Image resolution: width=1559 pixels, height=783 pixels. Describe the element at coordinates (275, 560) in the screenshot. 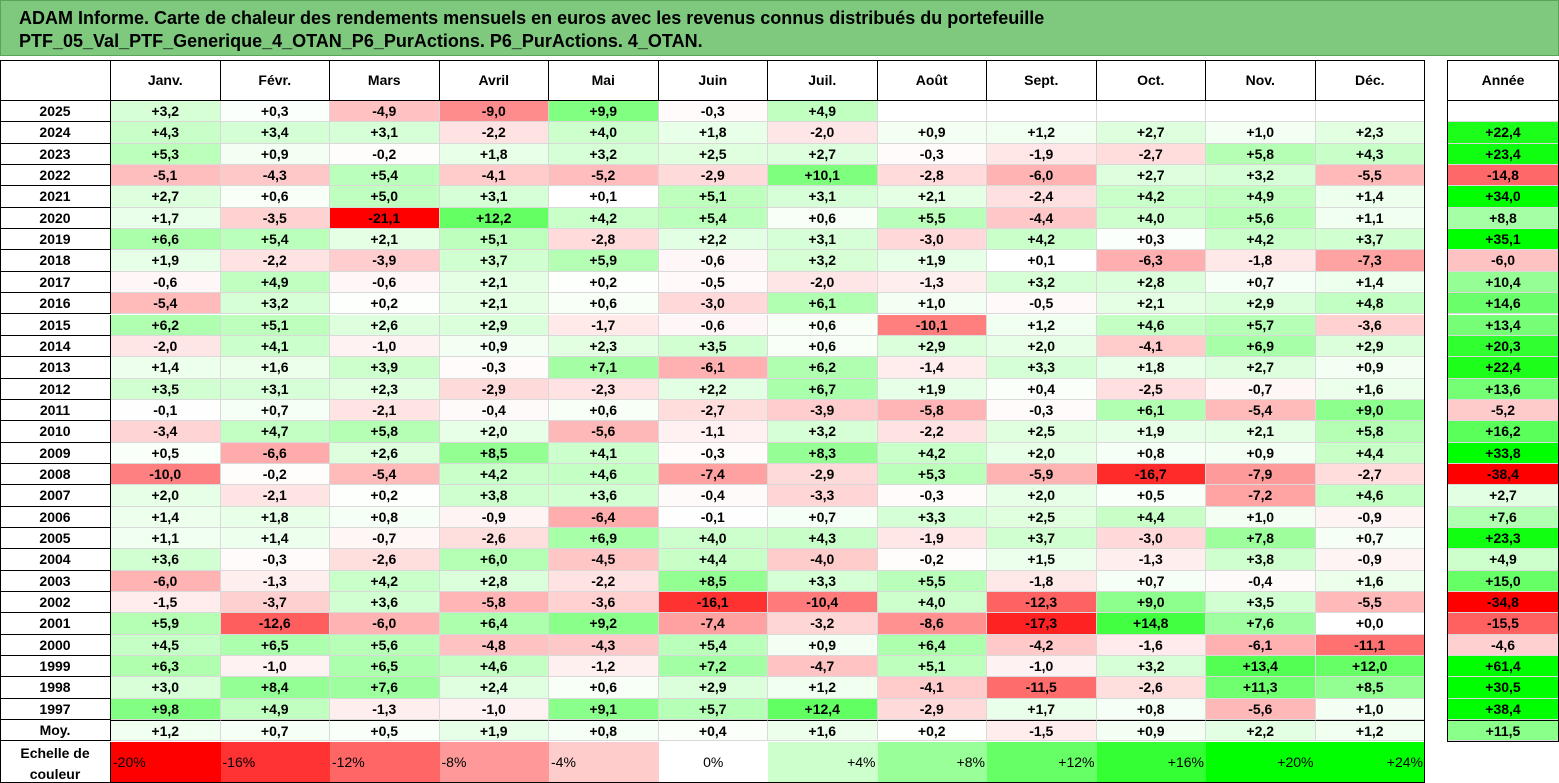

I see `heatmap-cell: -0,3` at that location.